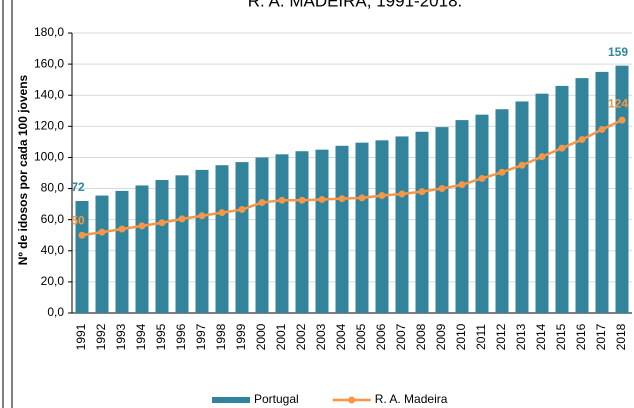 The width and height of the screenshot is (634, 408). Describe the element at coordinates (221, 336) in the screenshot. I see `x-tick-label: 1998` at that location.